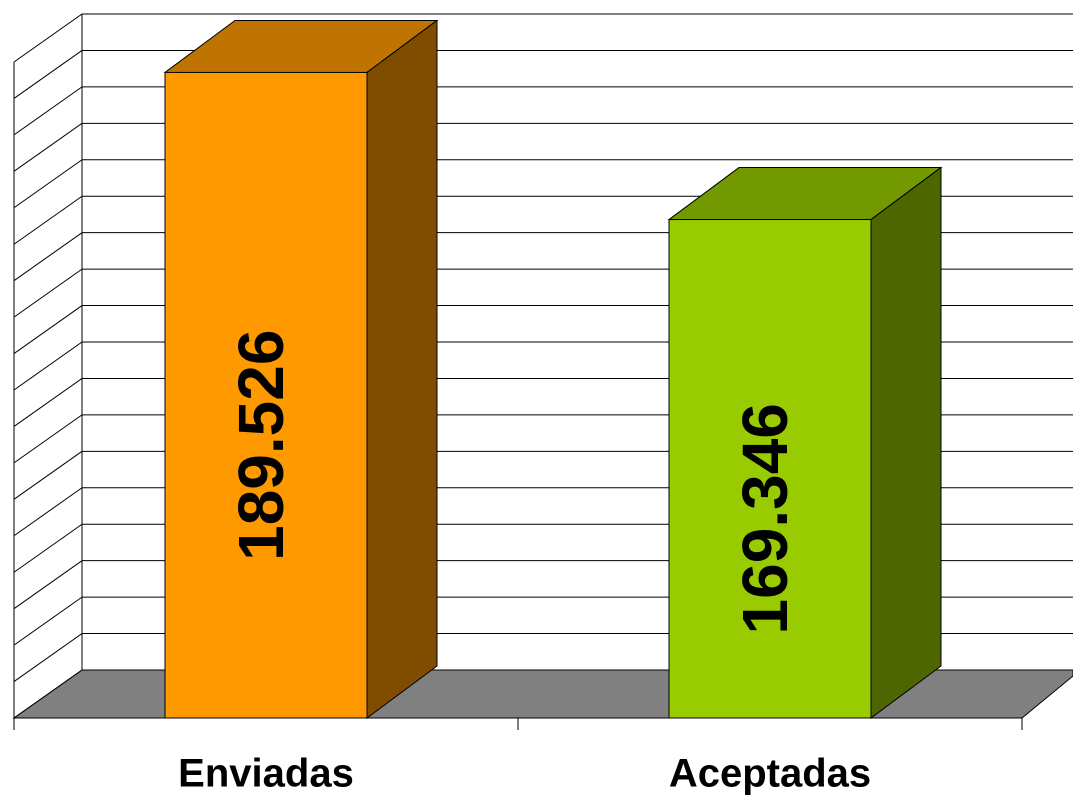 Image resolution: width=1073 pixels, height=796 pixels. I want to click on bar-front, so click(770, 469).